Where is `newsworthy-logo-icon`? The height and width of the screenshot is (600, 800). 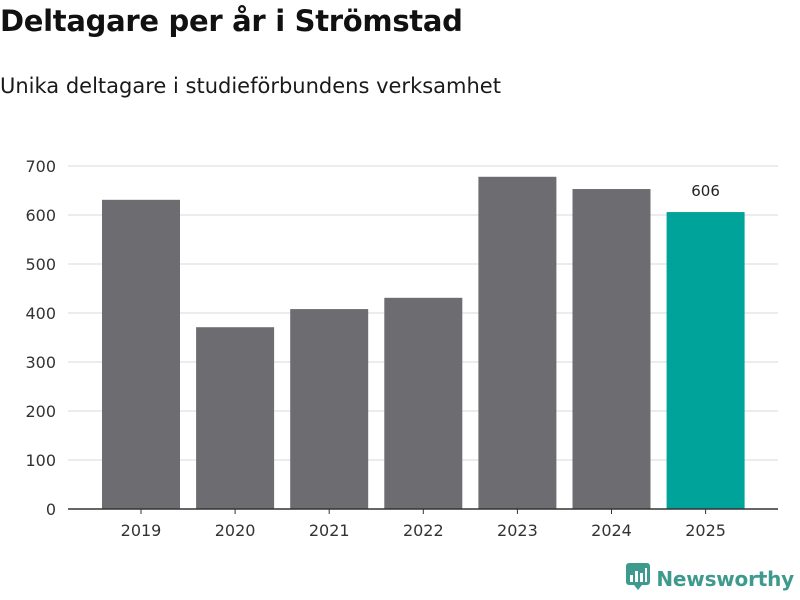 newsworthy-logo-icon is located at coordinates (638, 579).